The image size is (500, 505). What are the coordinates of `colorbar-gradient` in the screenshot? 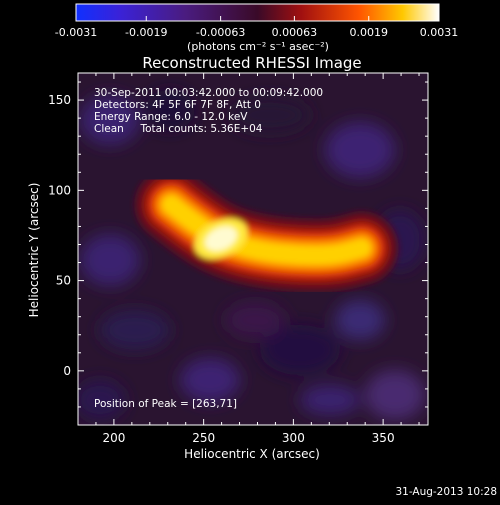 It's located at (257, 12).